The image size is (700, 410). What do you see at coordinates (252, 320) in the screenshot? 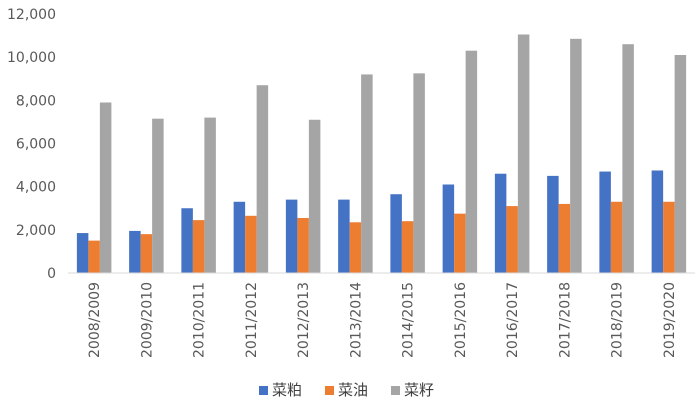
I see `x-tick-label: 2011/2012` at bounding box center [252, 320].